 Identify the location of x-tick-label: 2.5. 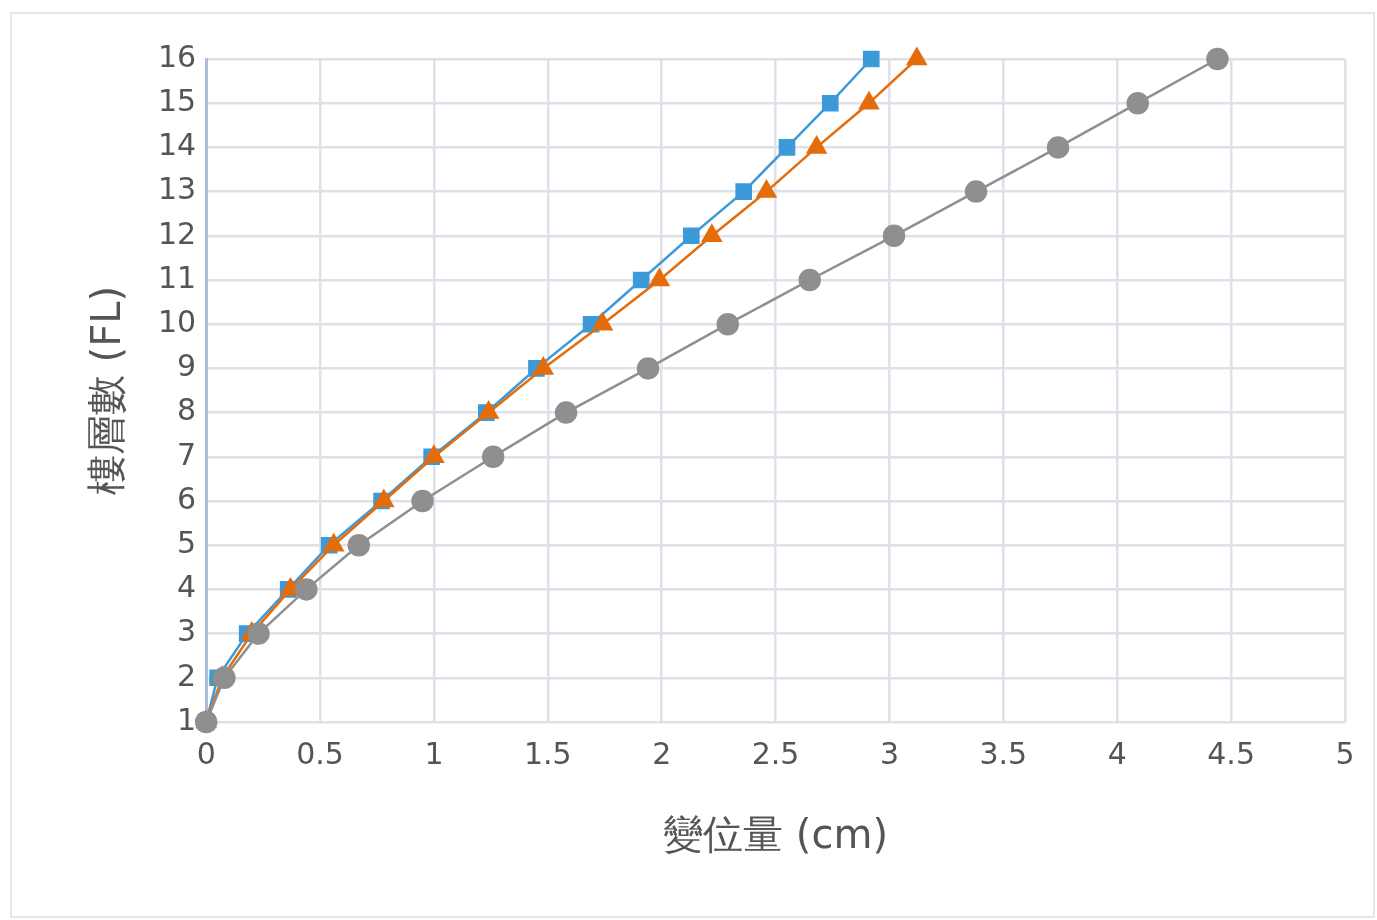
(775, 753).